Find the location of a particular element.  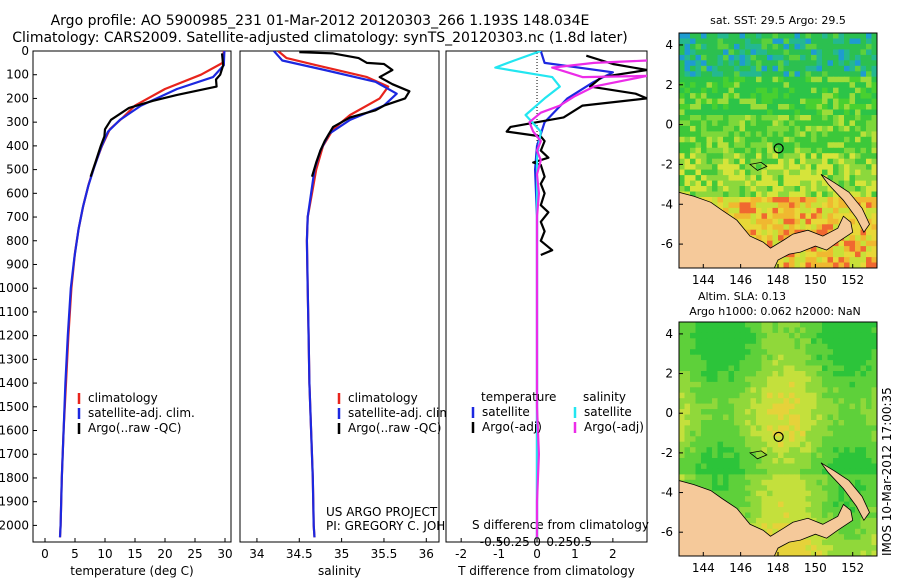

sla_map-xtick-label: 146 is located at coordinates (740, 568).